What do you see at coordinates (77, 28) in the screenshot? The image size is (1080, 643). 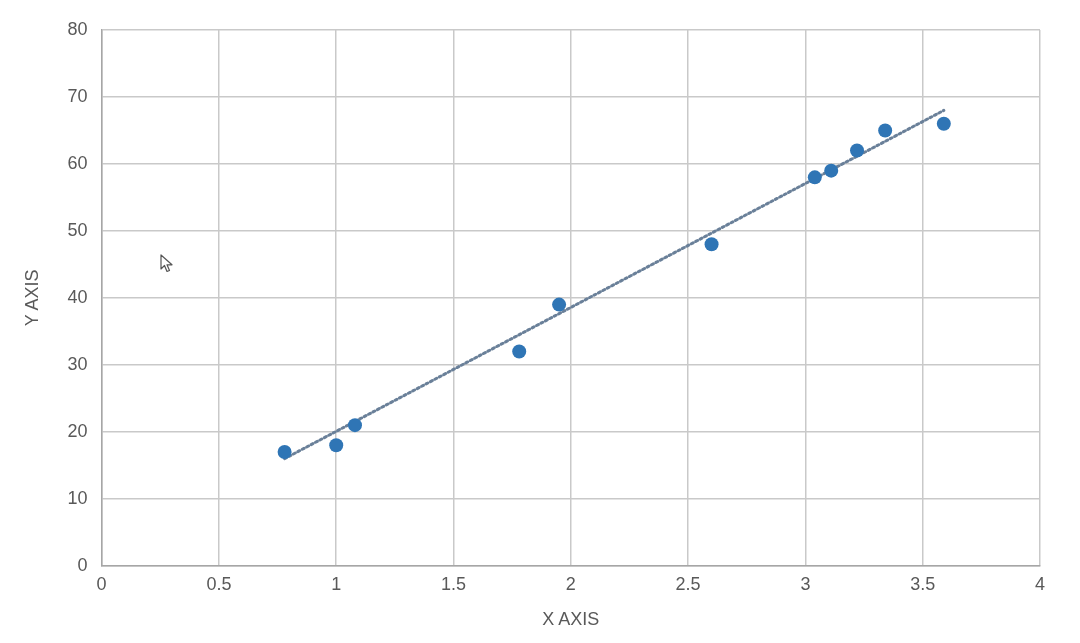 I see `y-tick-label: 80` at bounding box center [77, 28].